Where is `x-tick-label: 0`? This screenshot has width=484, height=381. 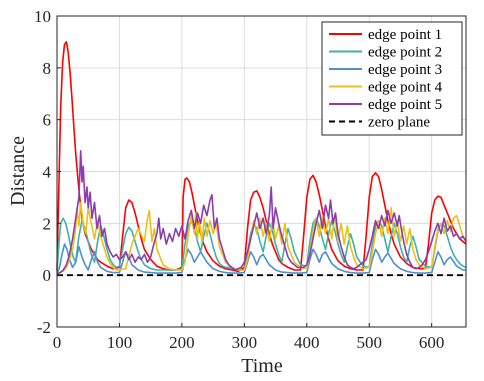
x-tick-label: 0 is located at coordinates (57, 342).